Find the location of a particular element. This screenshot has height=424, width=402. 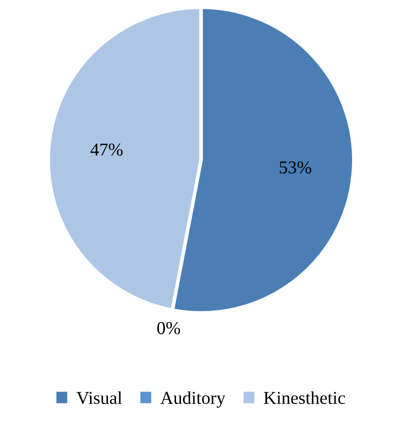

legend-label: Visual is located at coordinates (99, 397).